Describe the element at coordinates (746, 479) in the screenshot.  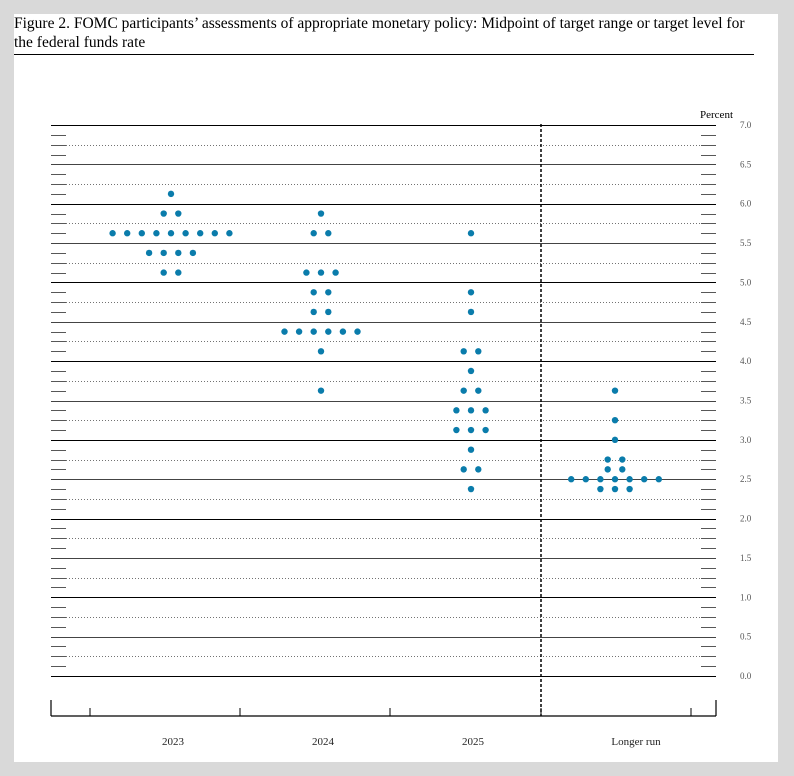
I see `y-tick-label: 2.5` at that location.